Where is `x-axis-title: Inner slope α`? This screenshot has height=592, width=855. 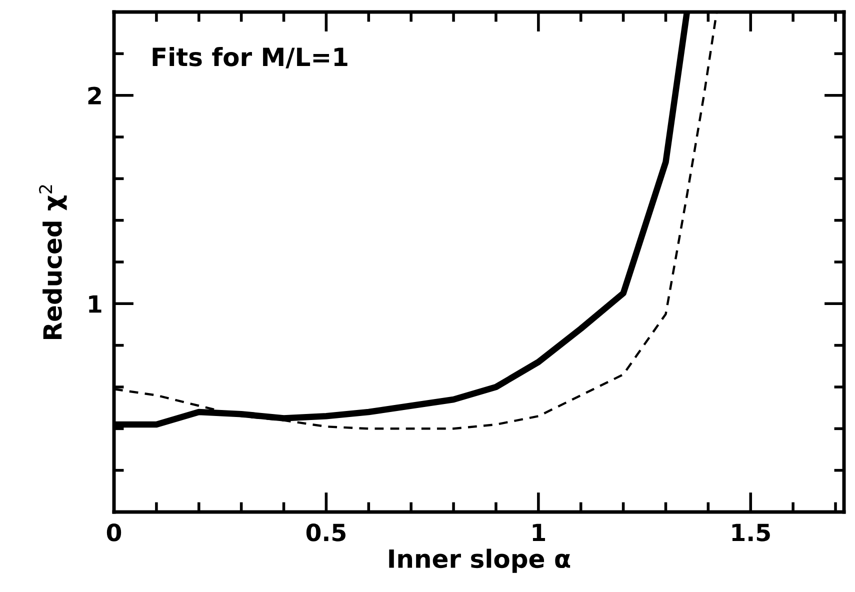
x-axis-title: Inner slope α is located at coordinates (479, 560).